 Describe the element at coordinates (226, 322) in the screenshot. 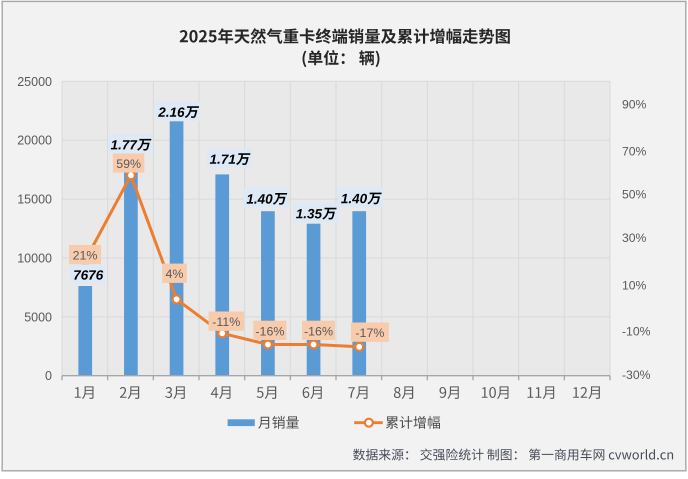

I see `svg-text: -11%` at that location.